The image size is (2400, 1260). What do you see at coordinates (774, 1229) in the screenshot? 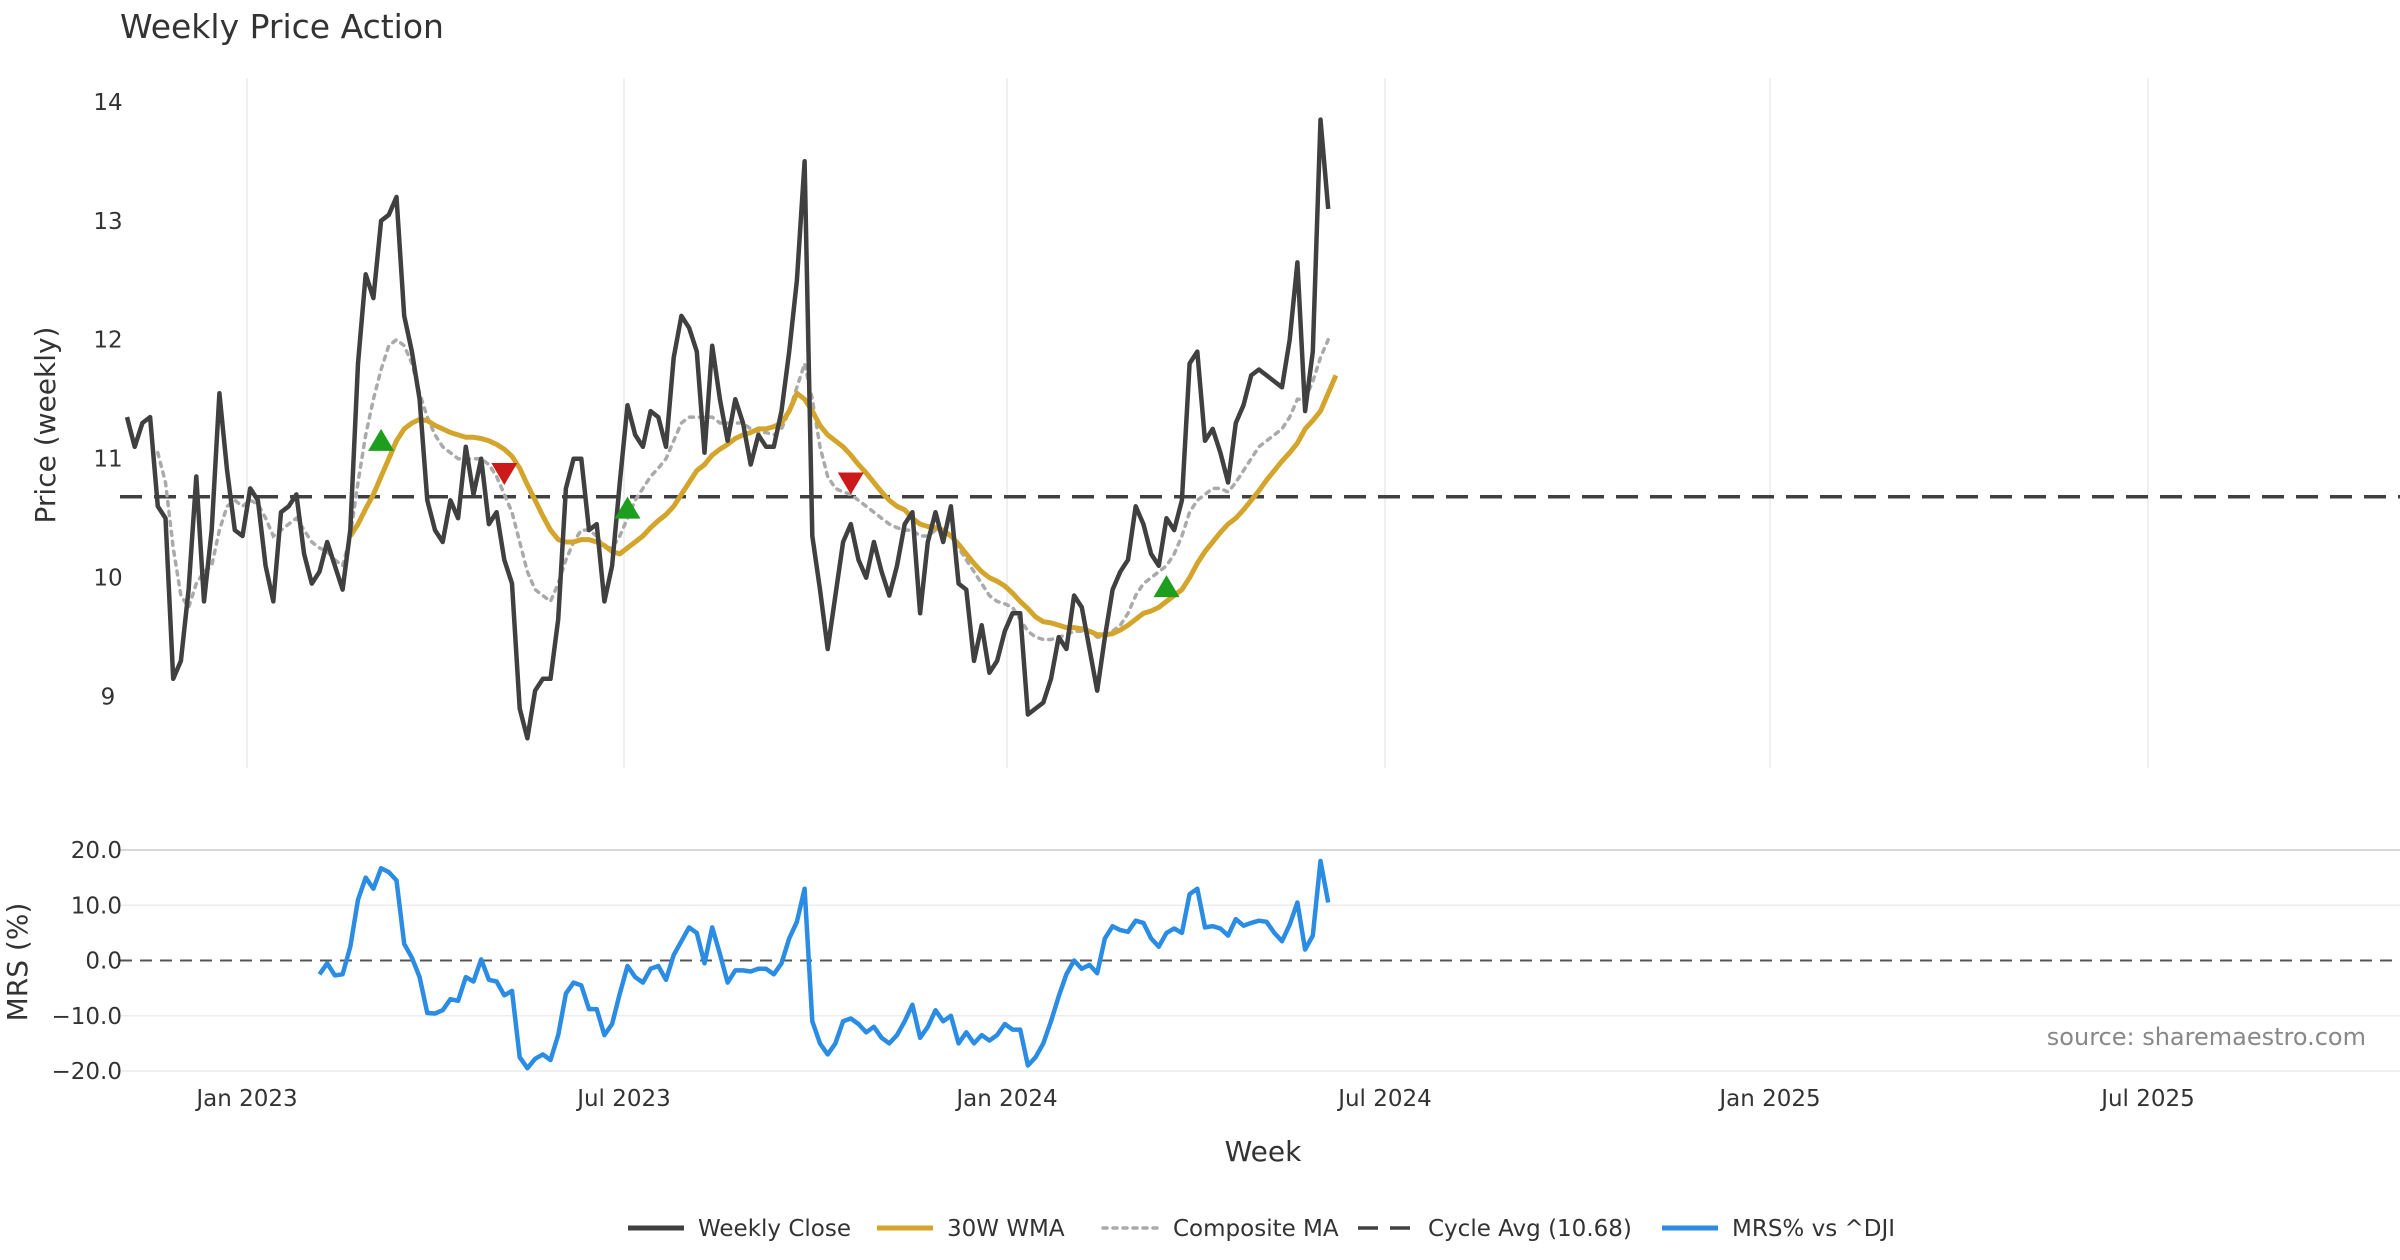
I see `legend-label-0: Weekly Close` at bounding box center [774, 1229].